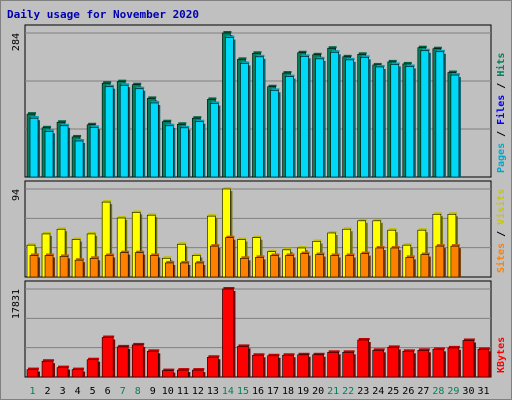 The image size is (512, 406). I want to click on x-tick-label: 27, so click(423, 391).